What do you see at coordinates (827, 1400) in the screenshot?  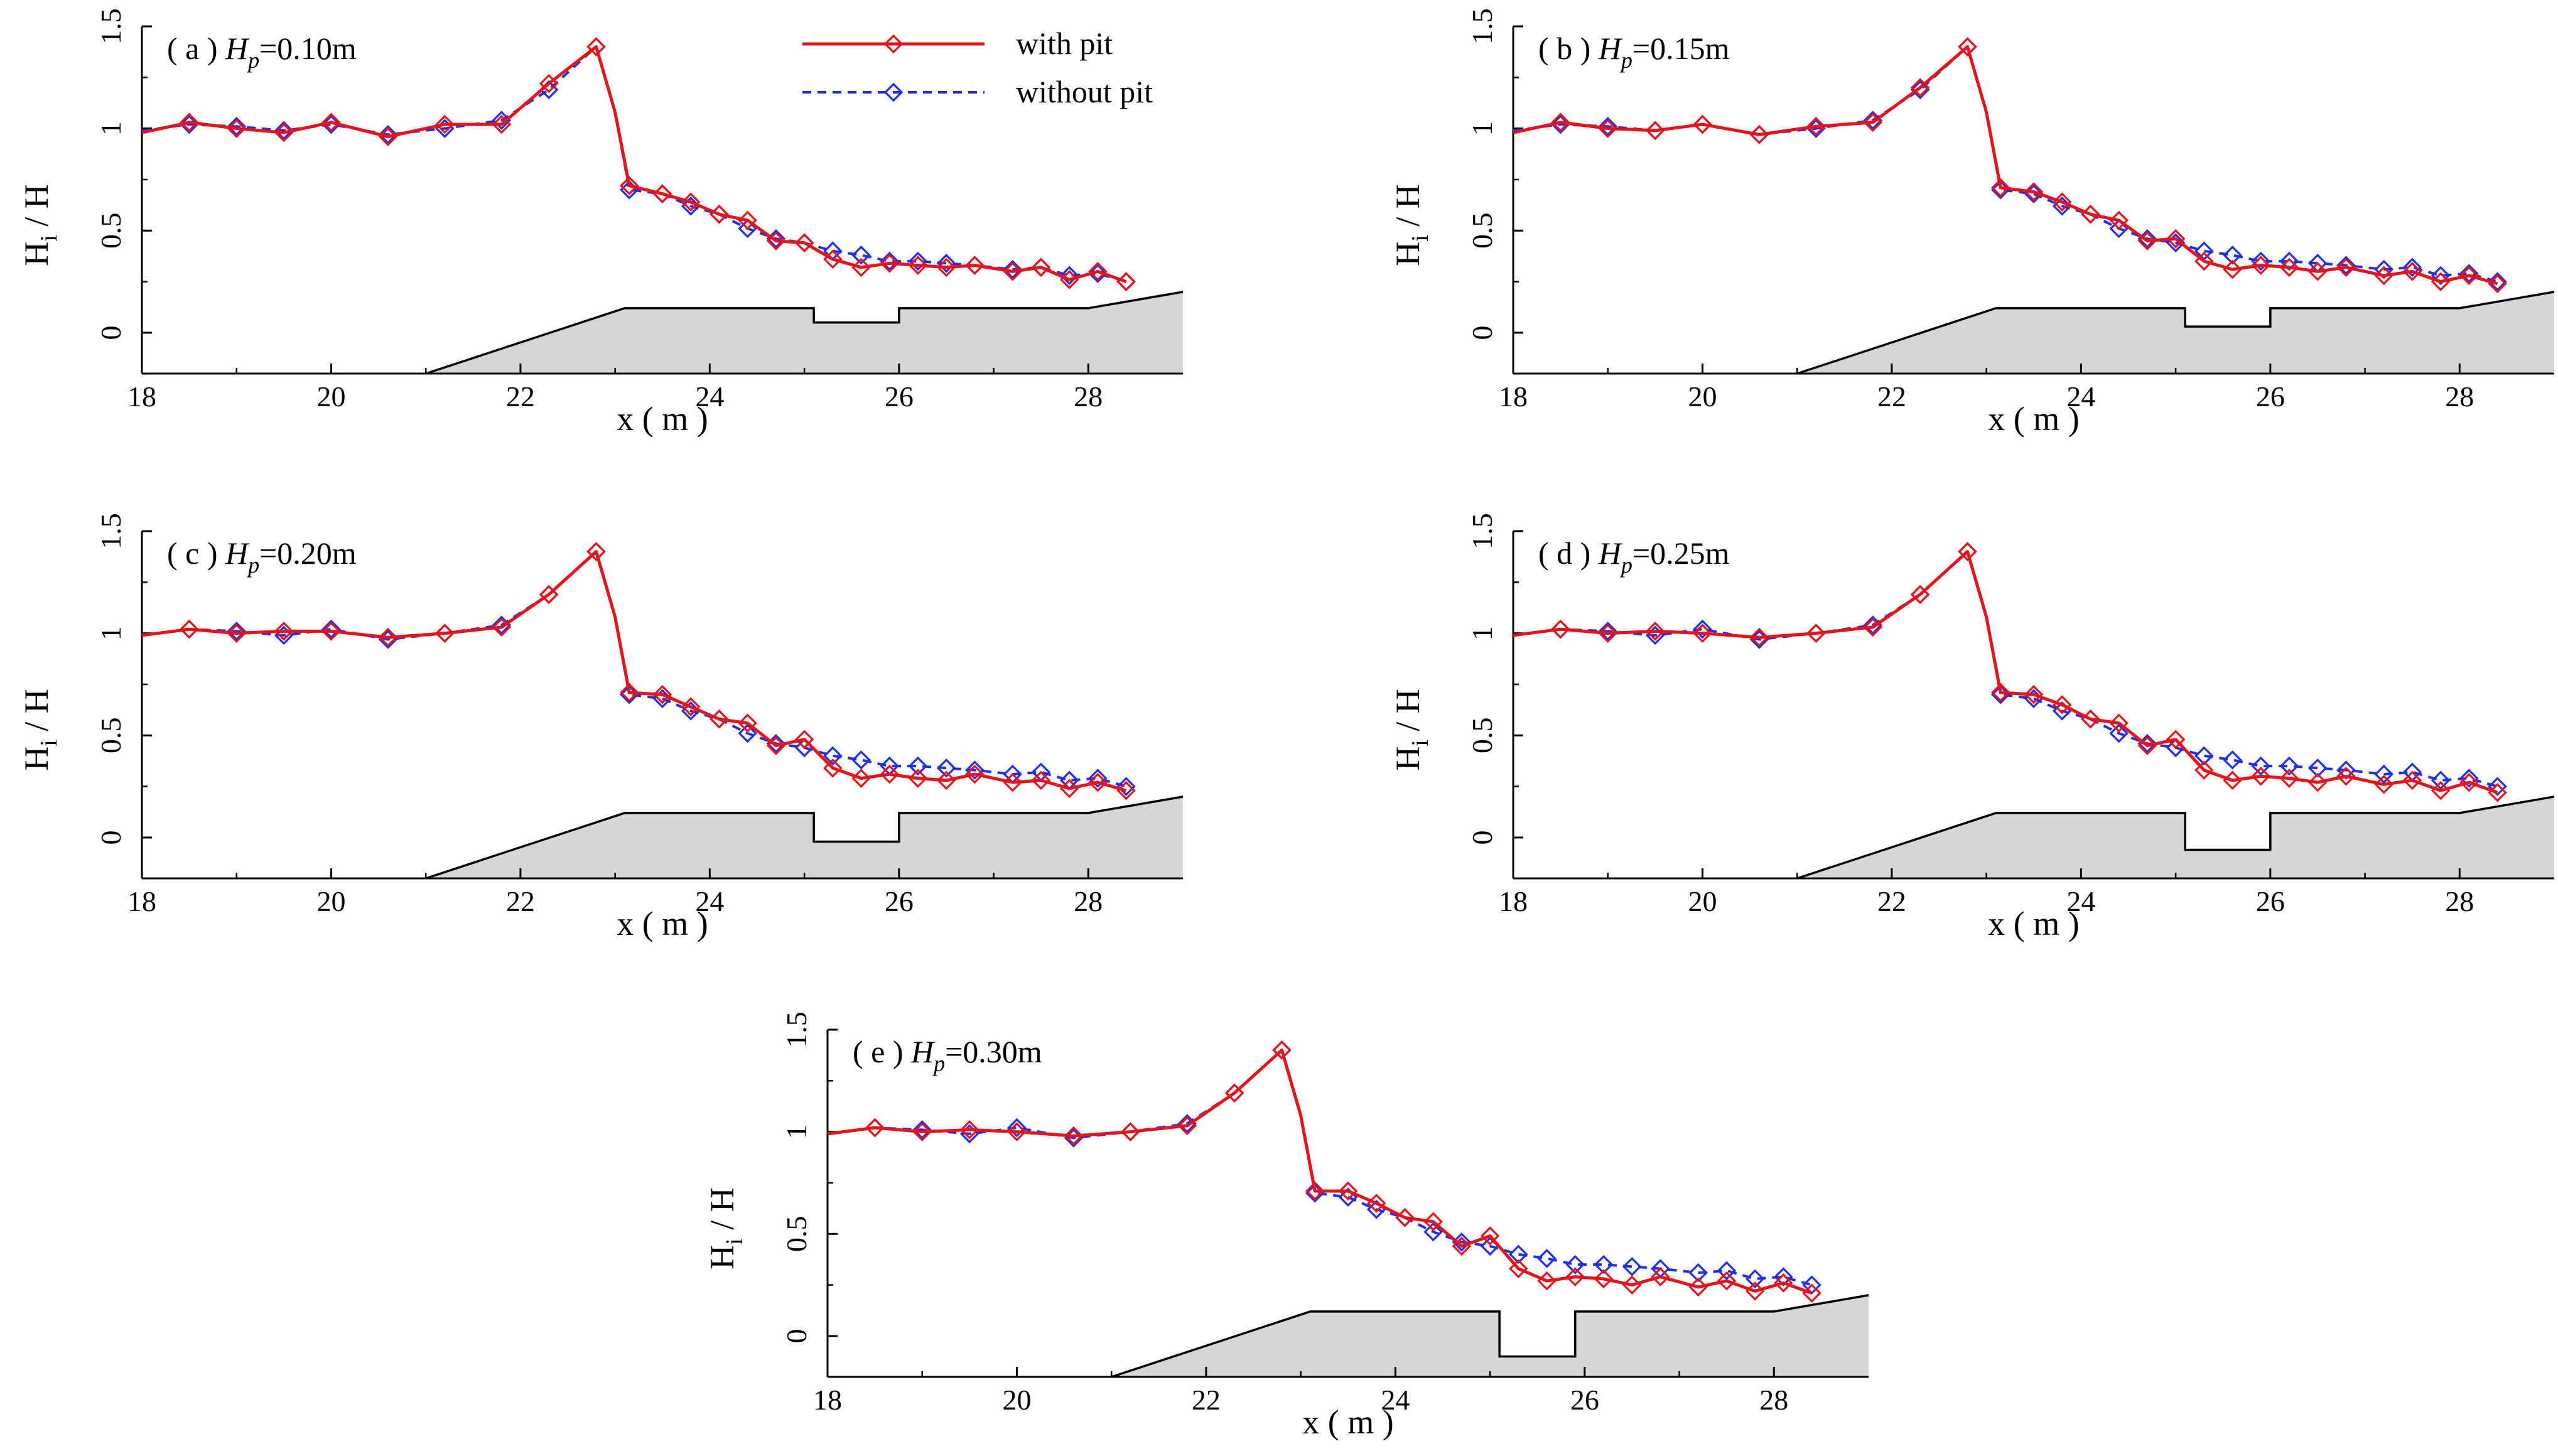 I see `x-tick-label: 18` at bounding box center [827, 1400].